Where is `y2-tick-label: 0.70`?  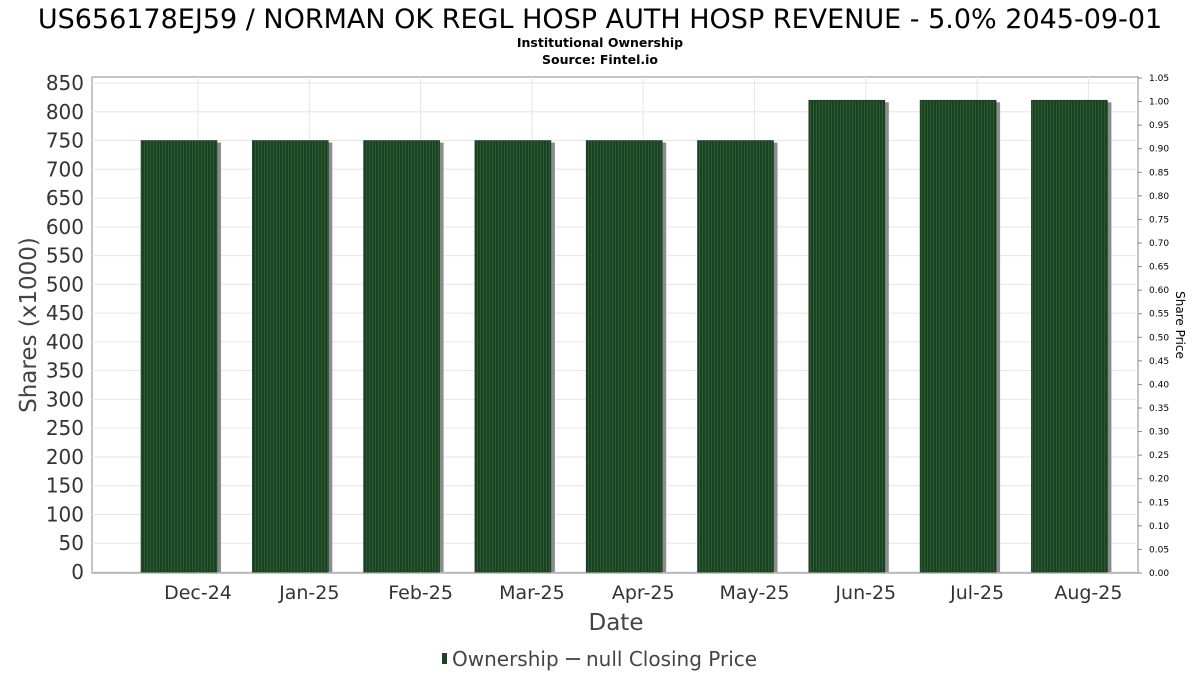
y2-tick-label: 0.70 is located at coordinates (1159, 244).